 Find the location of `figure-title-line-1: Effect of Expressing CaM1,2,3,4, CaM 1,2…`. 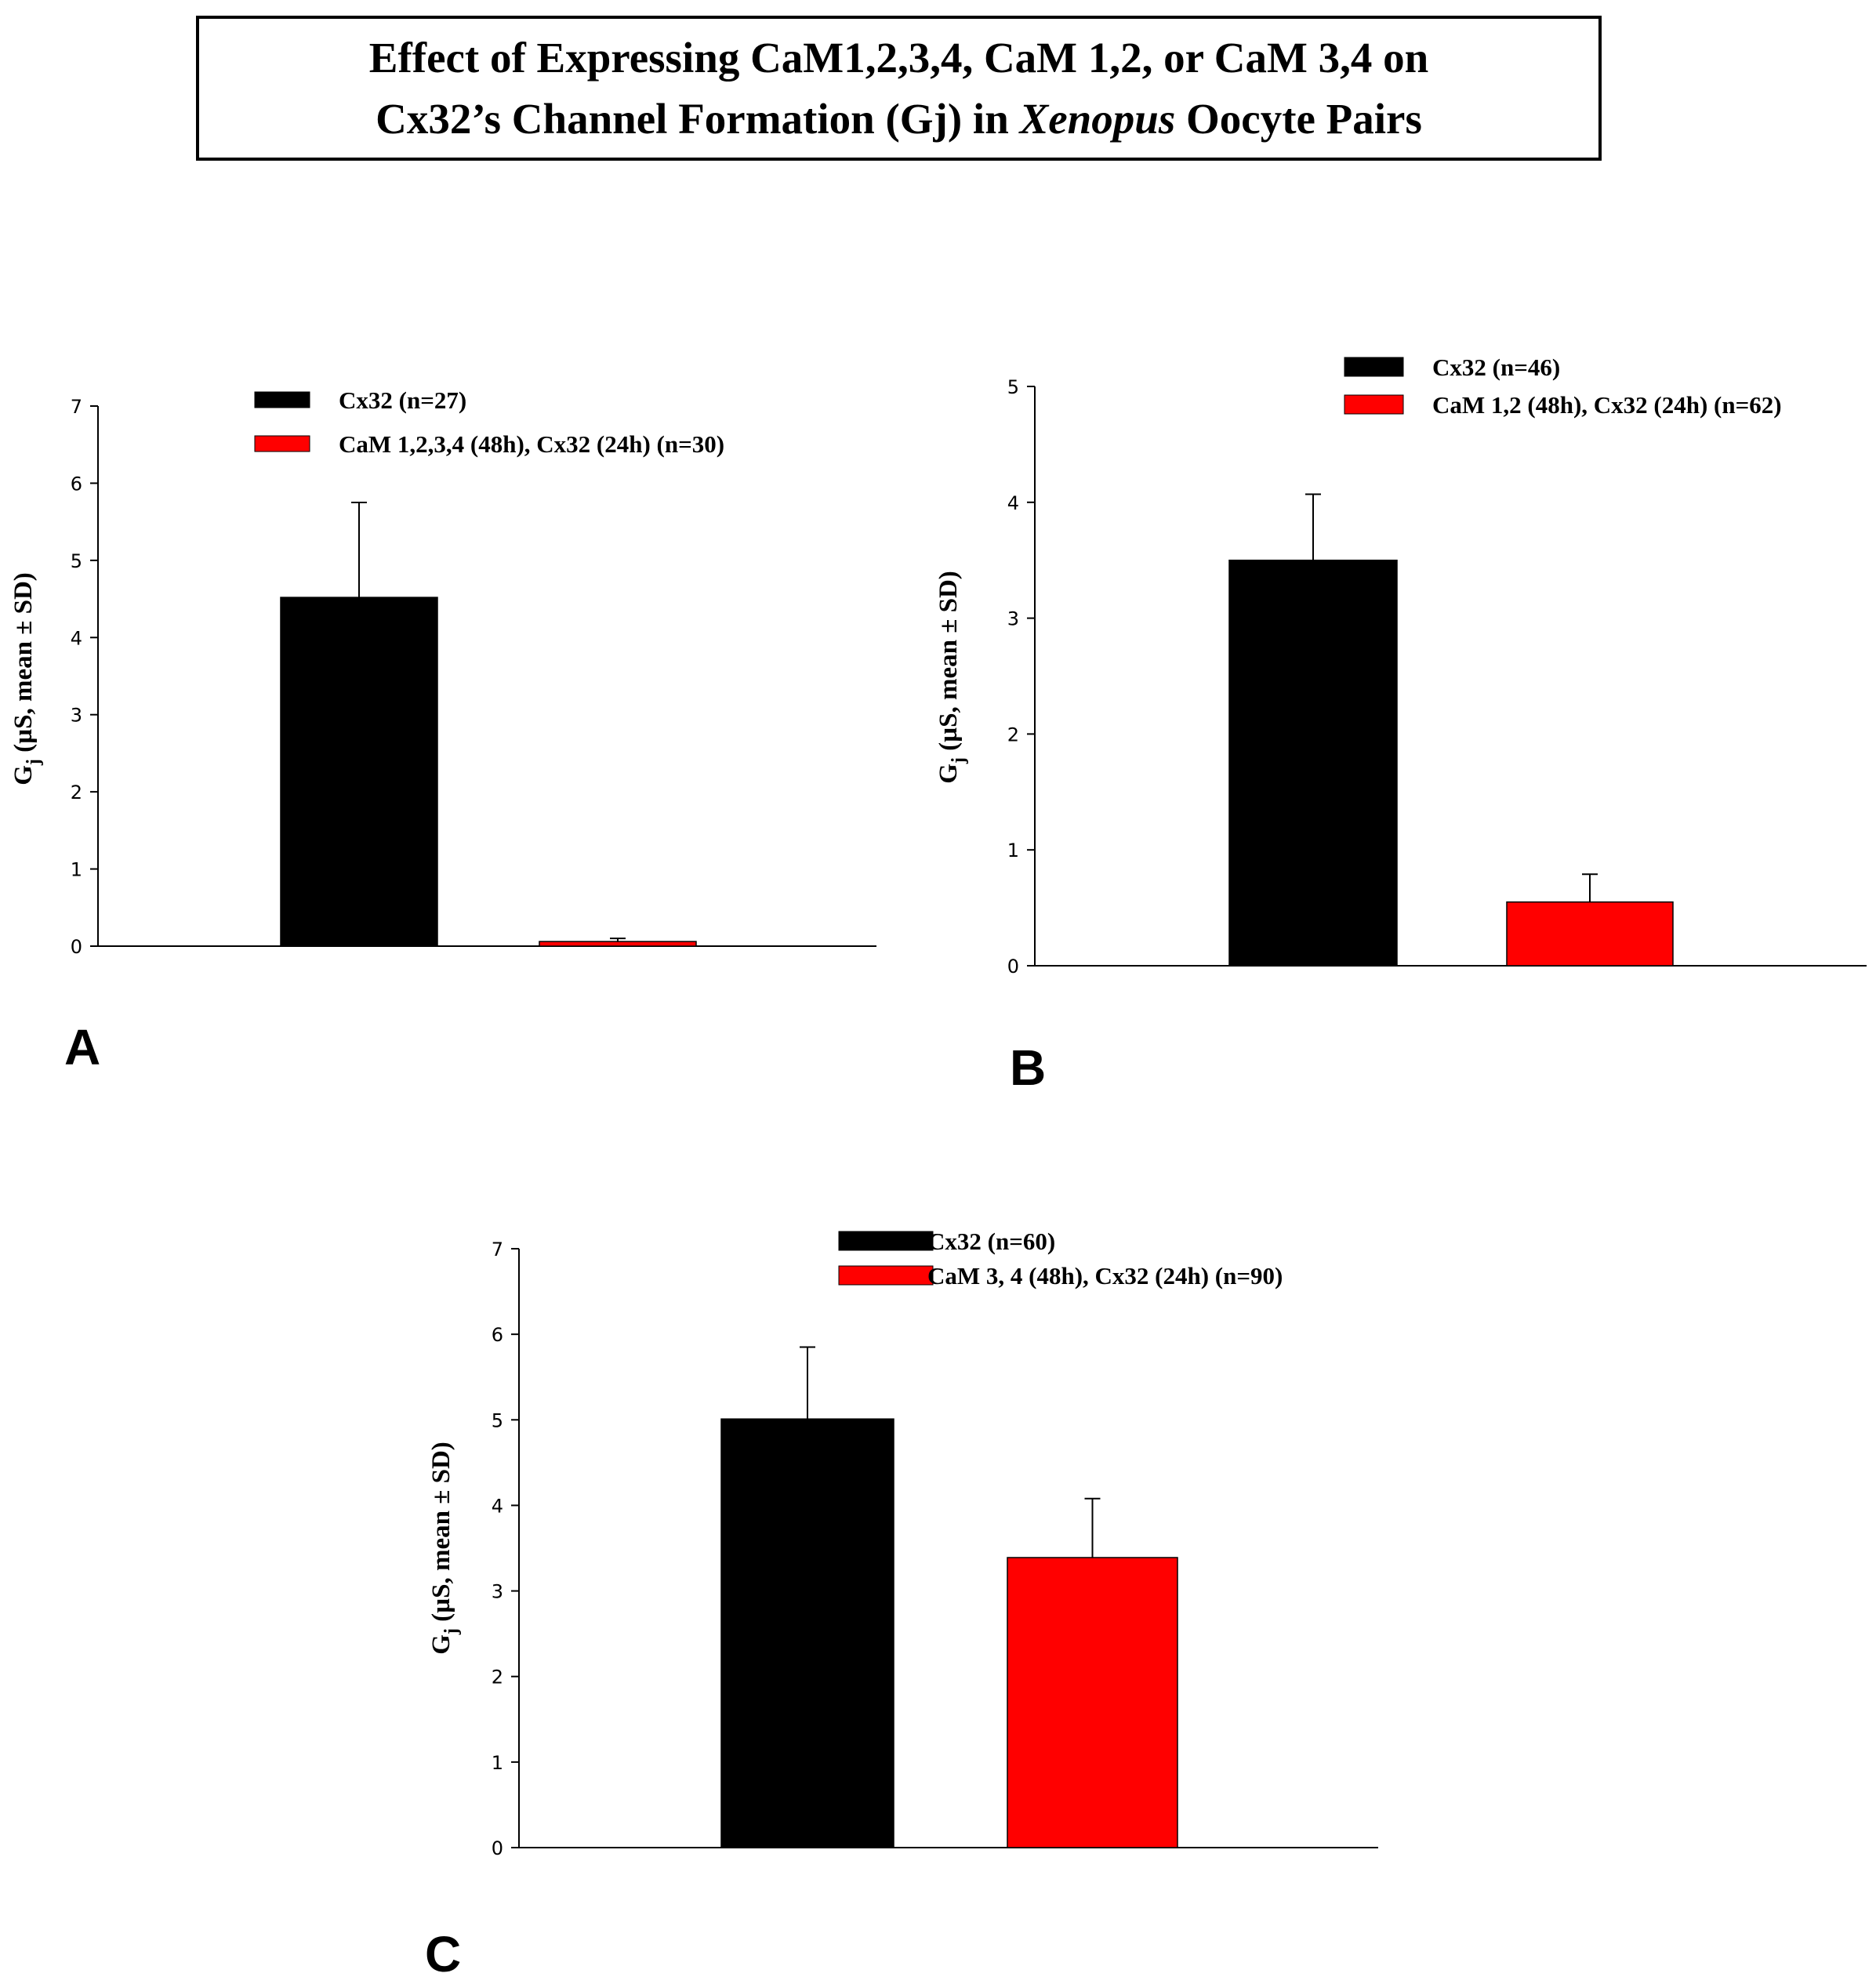

figure-title-line-1: Effect of Expressing CaM1,2,3,4, CaM 1,2… is located at coordinates (898, 57).